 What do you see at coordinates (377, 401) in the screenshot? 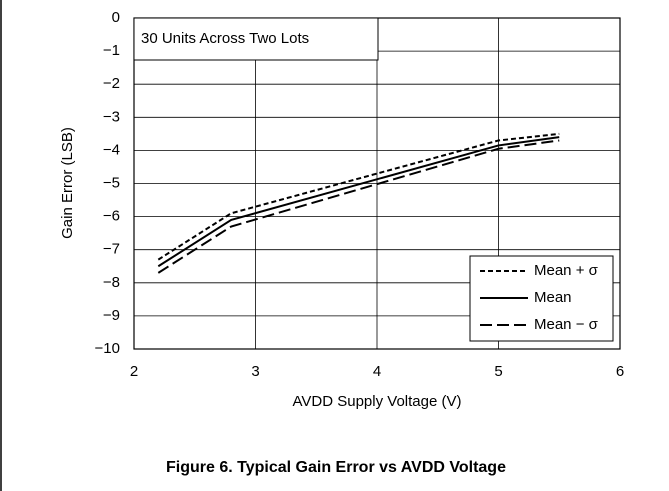
I see `x-axis-label: AVDD Supply Voltage (V)` at bounding box center [377, 401].